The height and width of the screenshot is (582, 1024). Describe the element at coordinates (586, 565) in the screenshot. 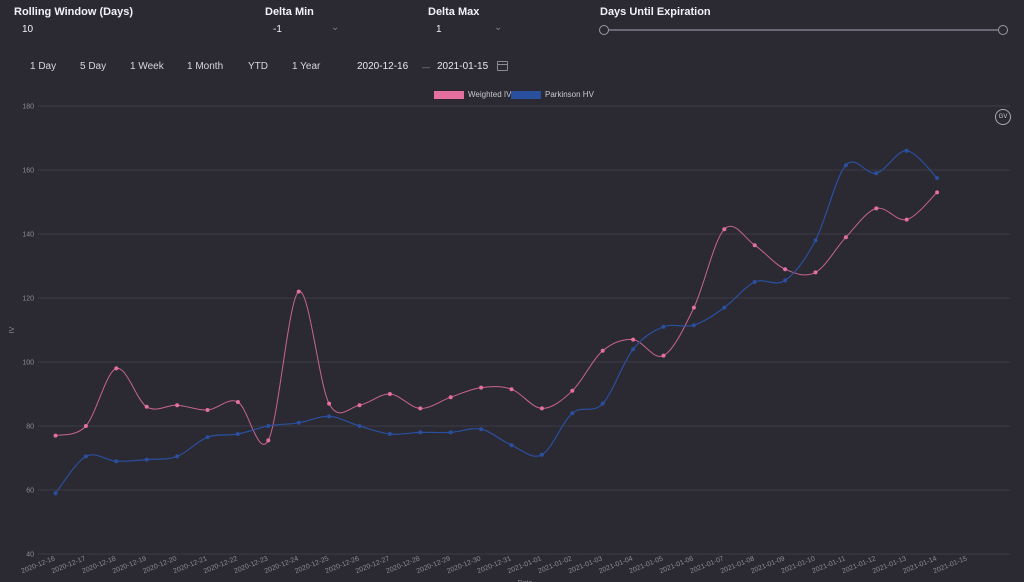

I see `x-tick-label: 2021-01-03` at that location.